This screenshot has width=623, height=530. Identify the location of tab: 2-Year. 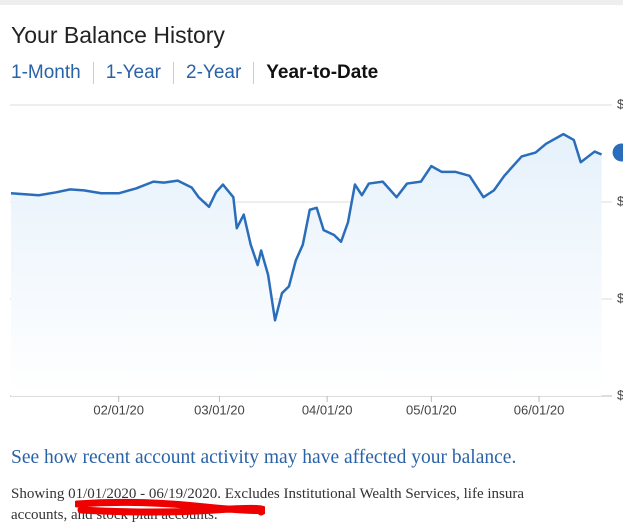
(213, 73).